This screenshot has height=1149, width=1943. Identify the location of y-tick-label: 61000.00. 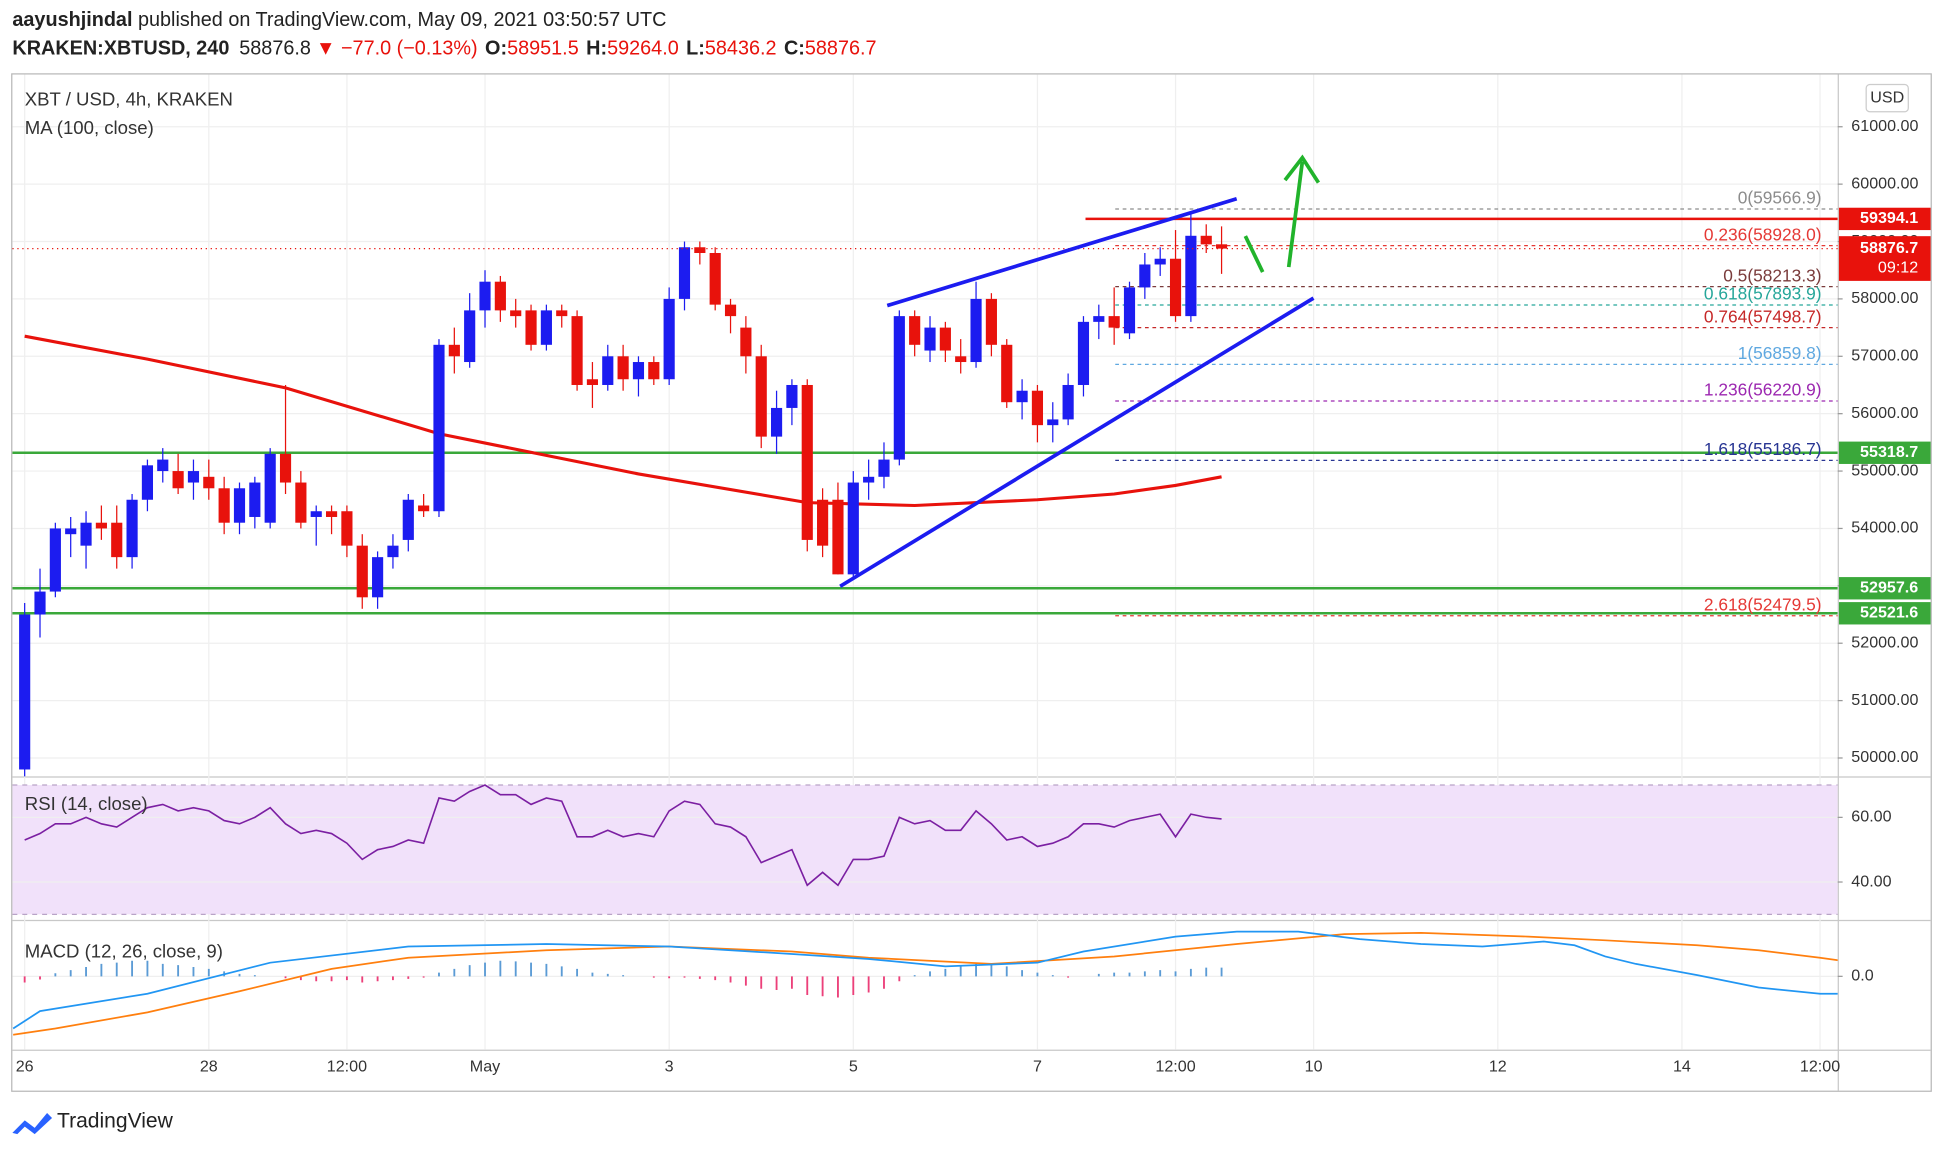
(1884, 126).